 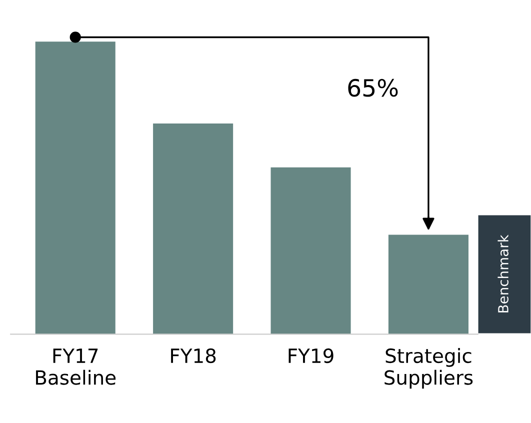 I want to click on text: Benchmark, so click(x=503, y=273).